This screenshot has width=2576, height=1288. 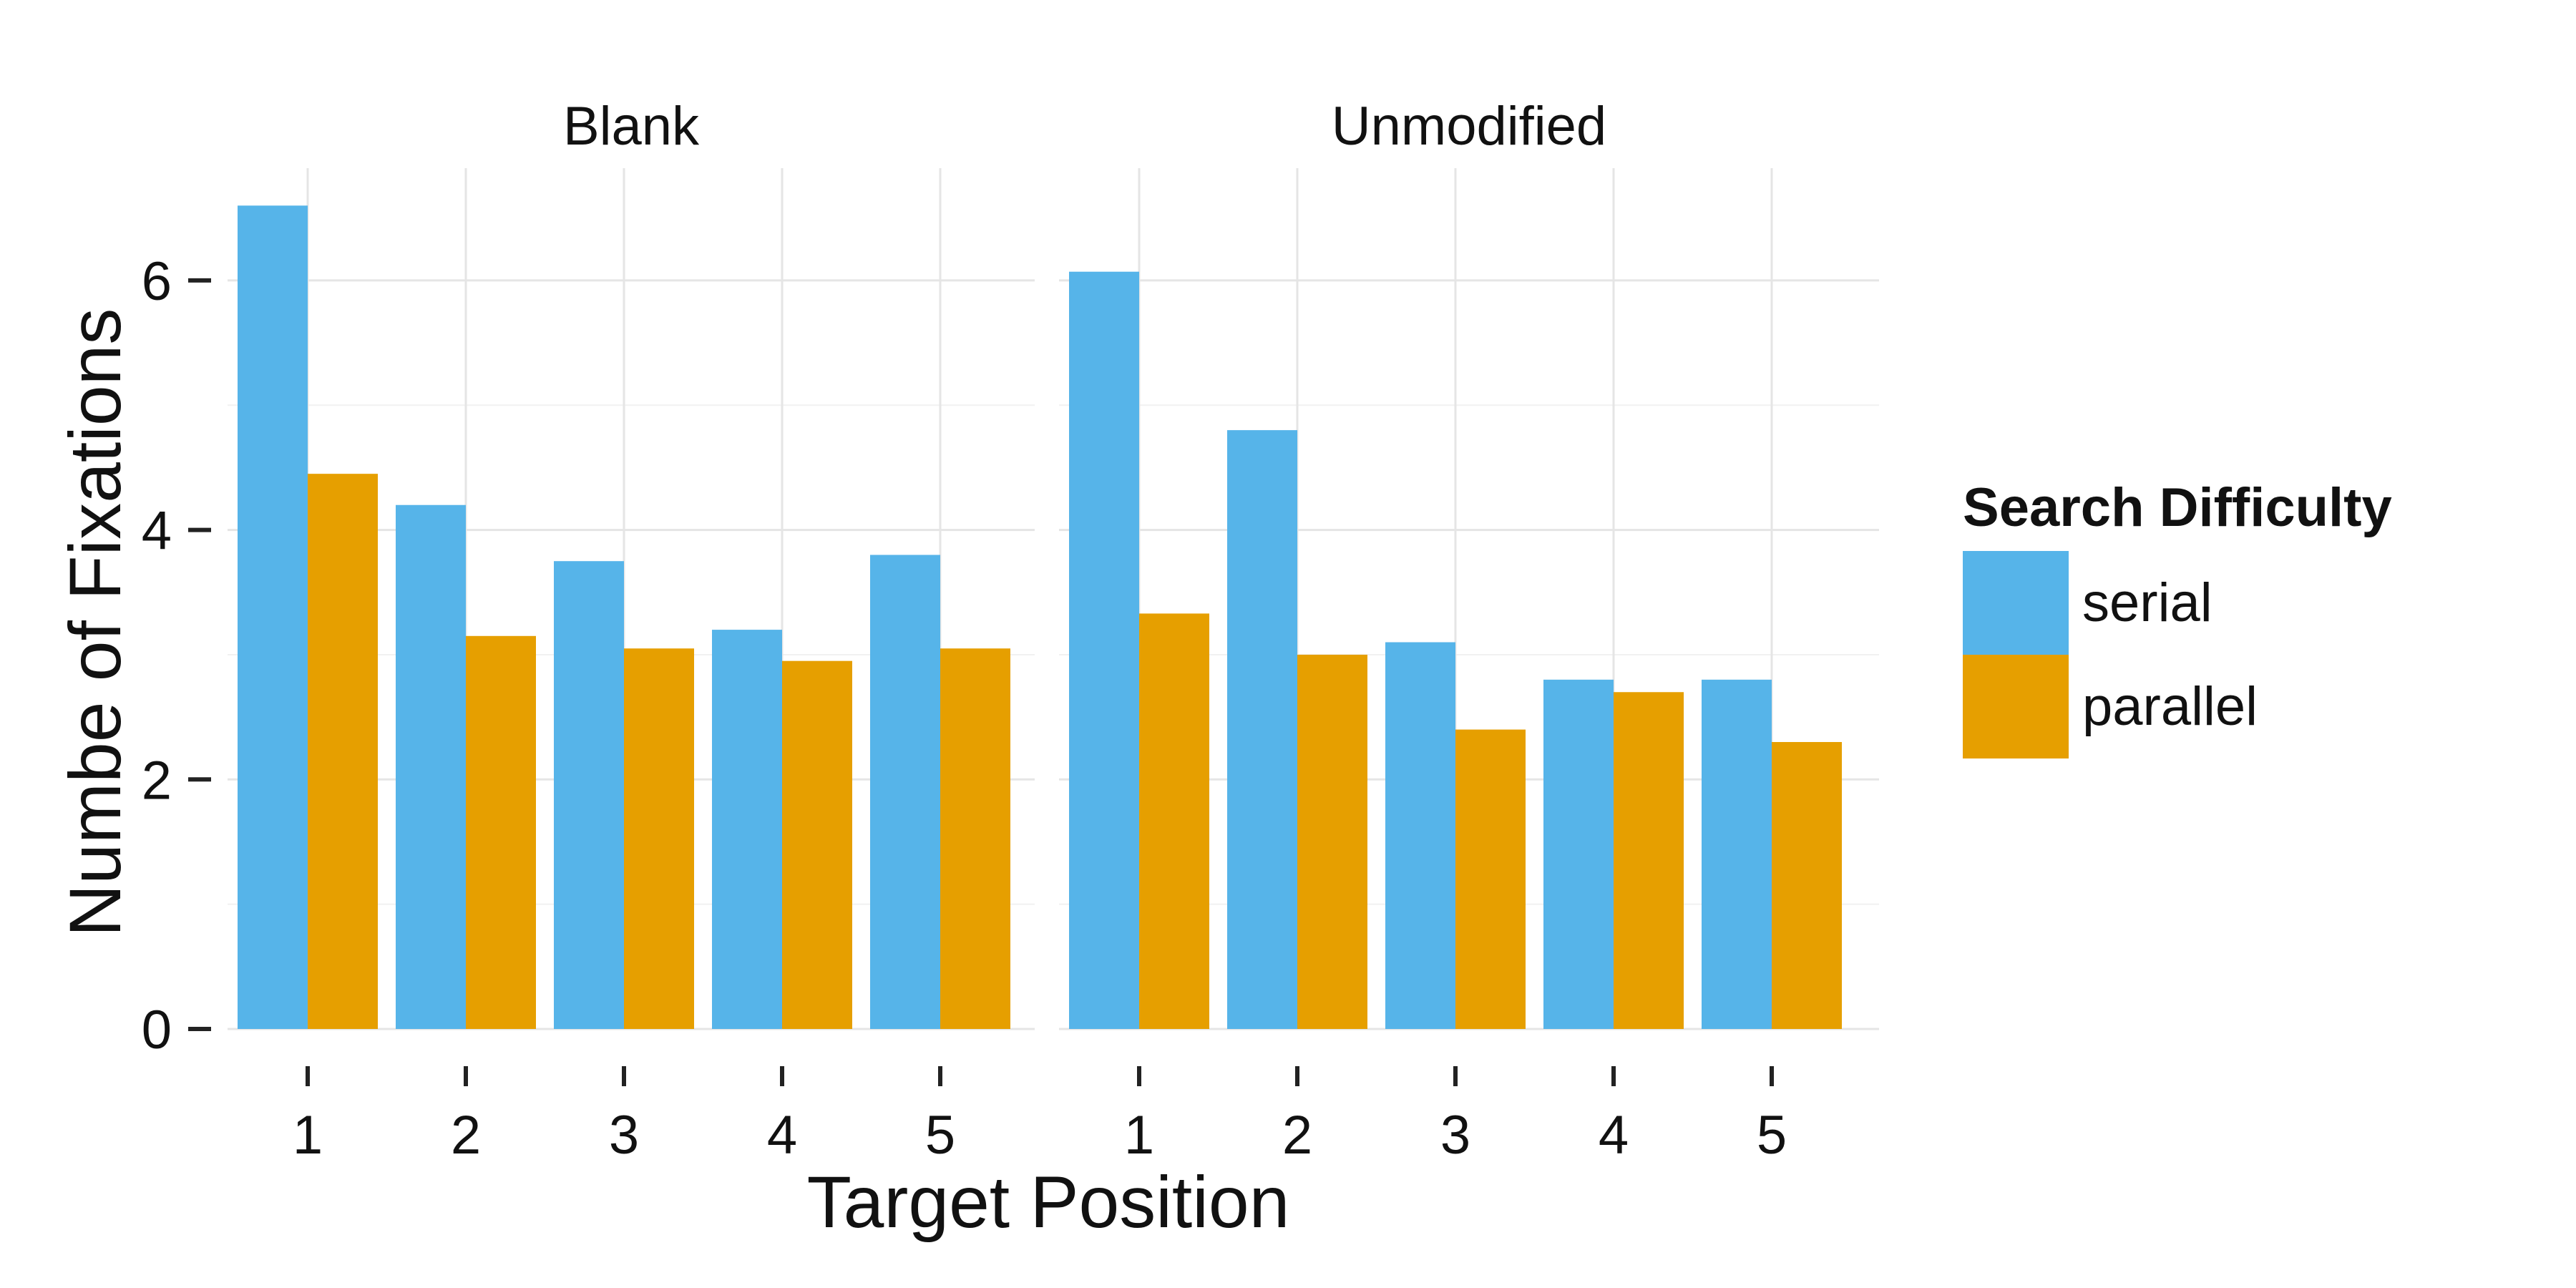 I want to click on legend: Search Difficulty serial parallel, so click(x=2177, y=617).